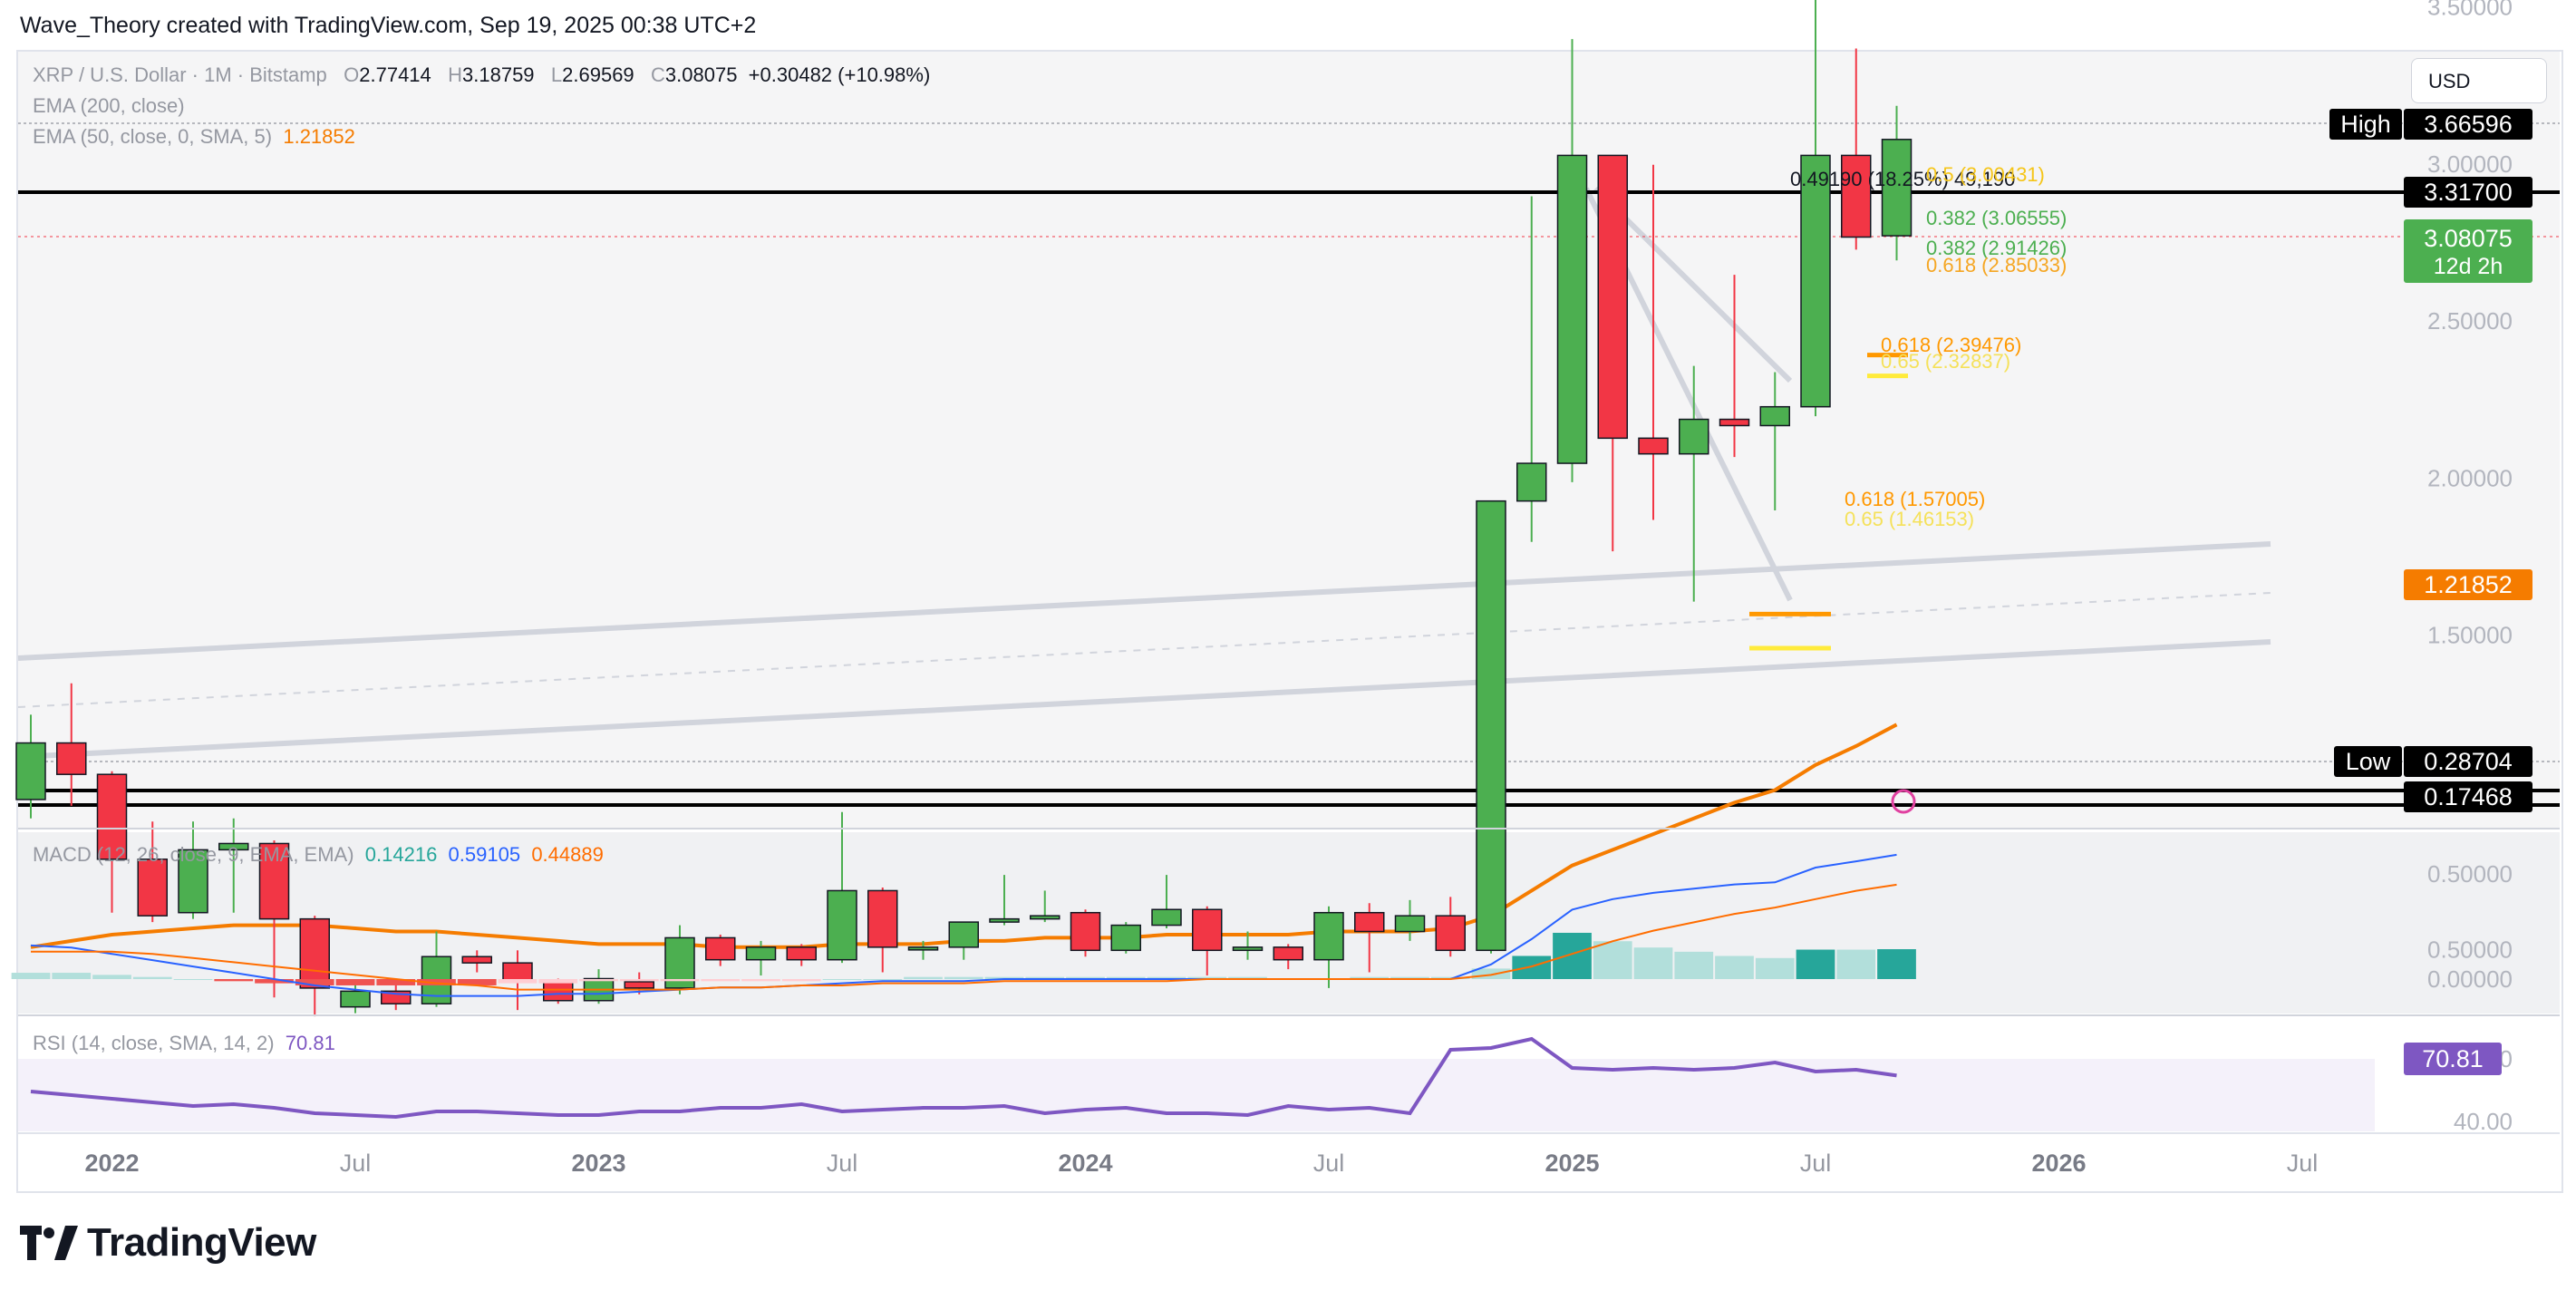 The width and height of the screenshot is (2576, 1300). I want to click on level-0174-tag-bg, so click(2468, 796).